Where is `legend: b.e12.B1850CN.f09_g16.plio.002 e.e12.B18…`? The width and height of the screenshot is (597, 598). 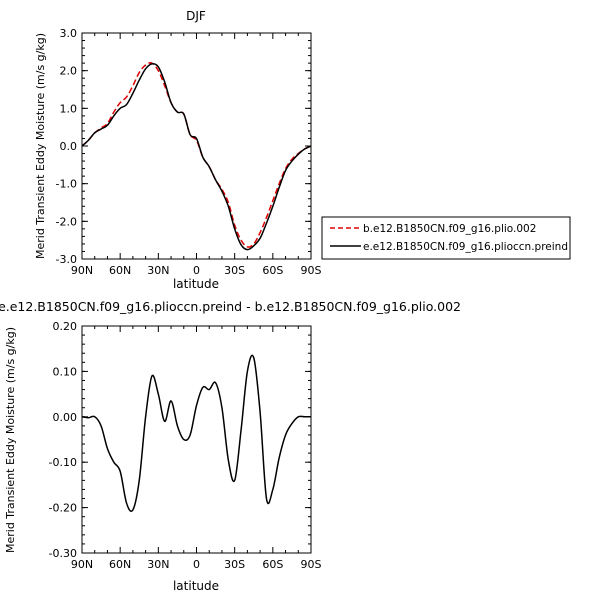
legend: b.e12.B1850CN.f09_g16.plio.002 e.e12.B18… is located at coordinates (446, 238).